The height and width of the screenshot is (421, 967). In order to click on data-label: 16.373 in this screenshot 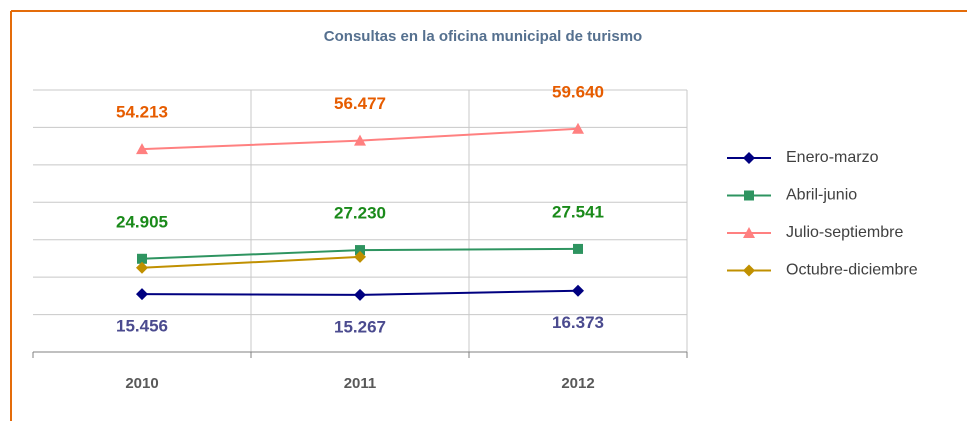, I will do `click(578, 322)`.